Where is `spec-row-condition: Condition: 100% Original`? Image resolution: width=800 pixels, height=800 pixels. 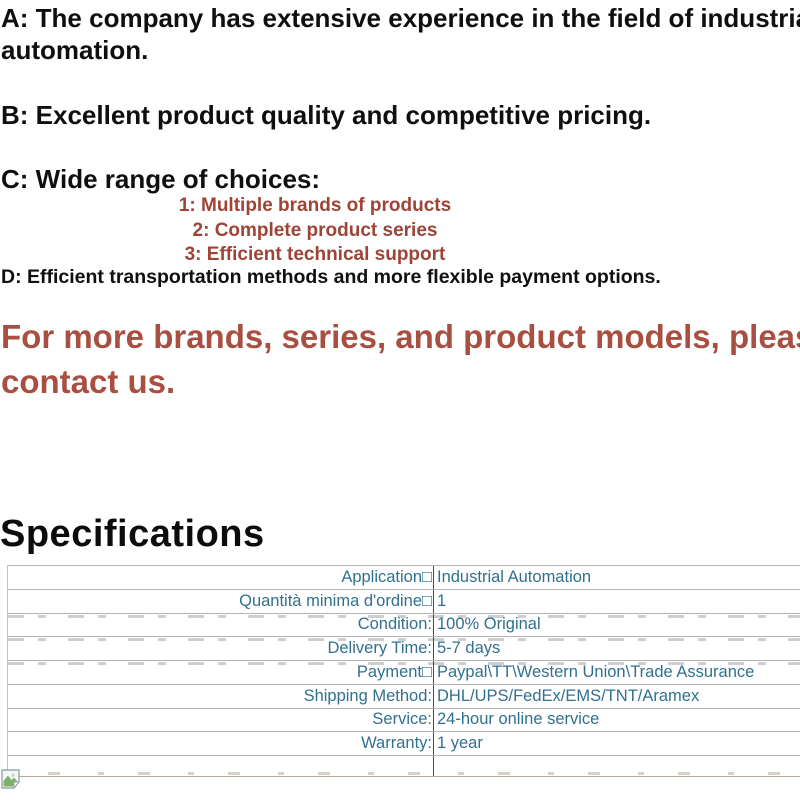
spec-row-condition: Condition: 100% Original is located at coordinates (404, 624).